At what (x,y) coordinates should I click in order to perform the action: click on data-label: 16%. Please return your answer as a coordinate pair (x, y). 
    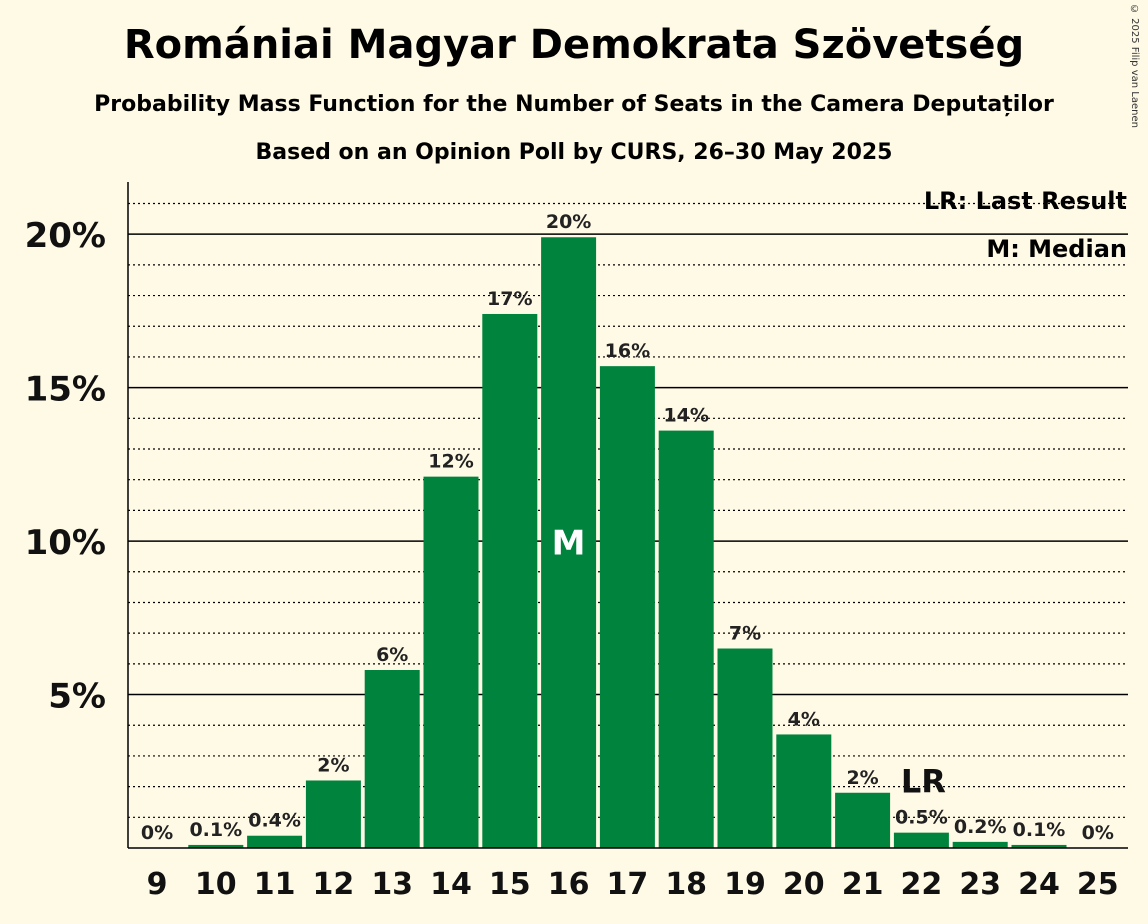
    Looking at the image, I should click on (627, 351).